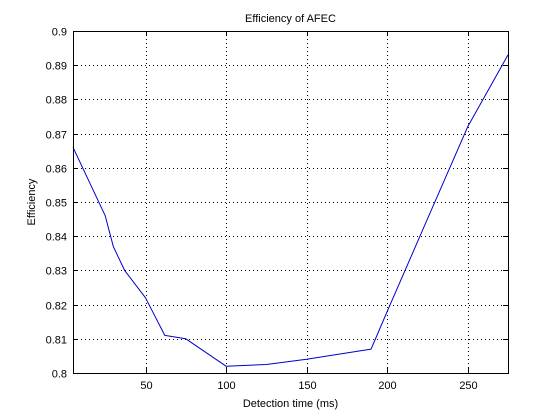  I want to click on x-tick-label: 200, so click(387, 386).